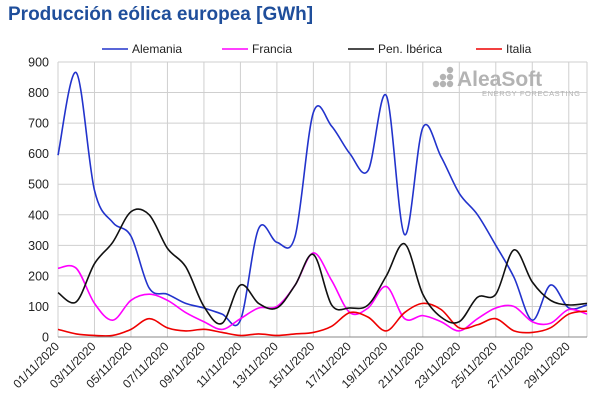 This screenshot has height=416, width=600. I want to click on y-tick-label: 900, so click(38, 63).